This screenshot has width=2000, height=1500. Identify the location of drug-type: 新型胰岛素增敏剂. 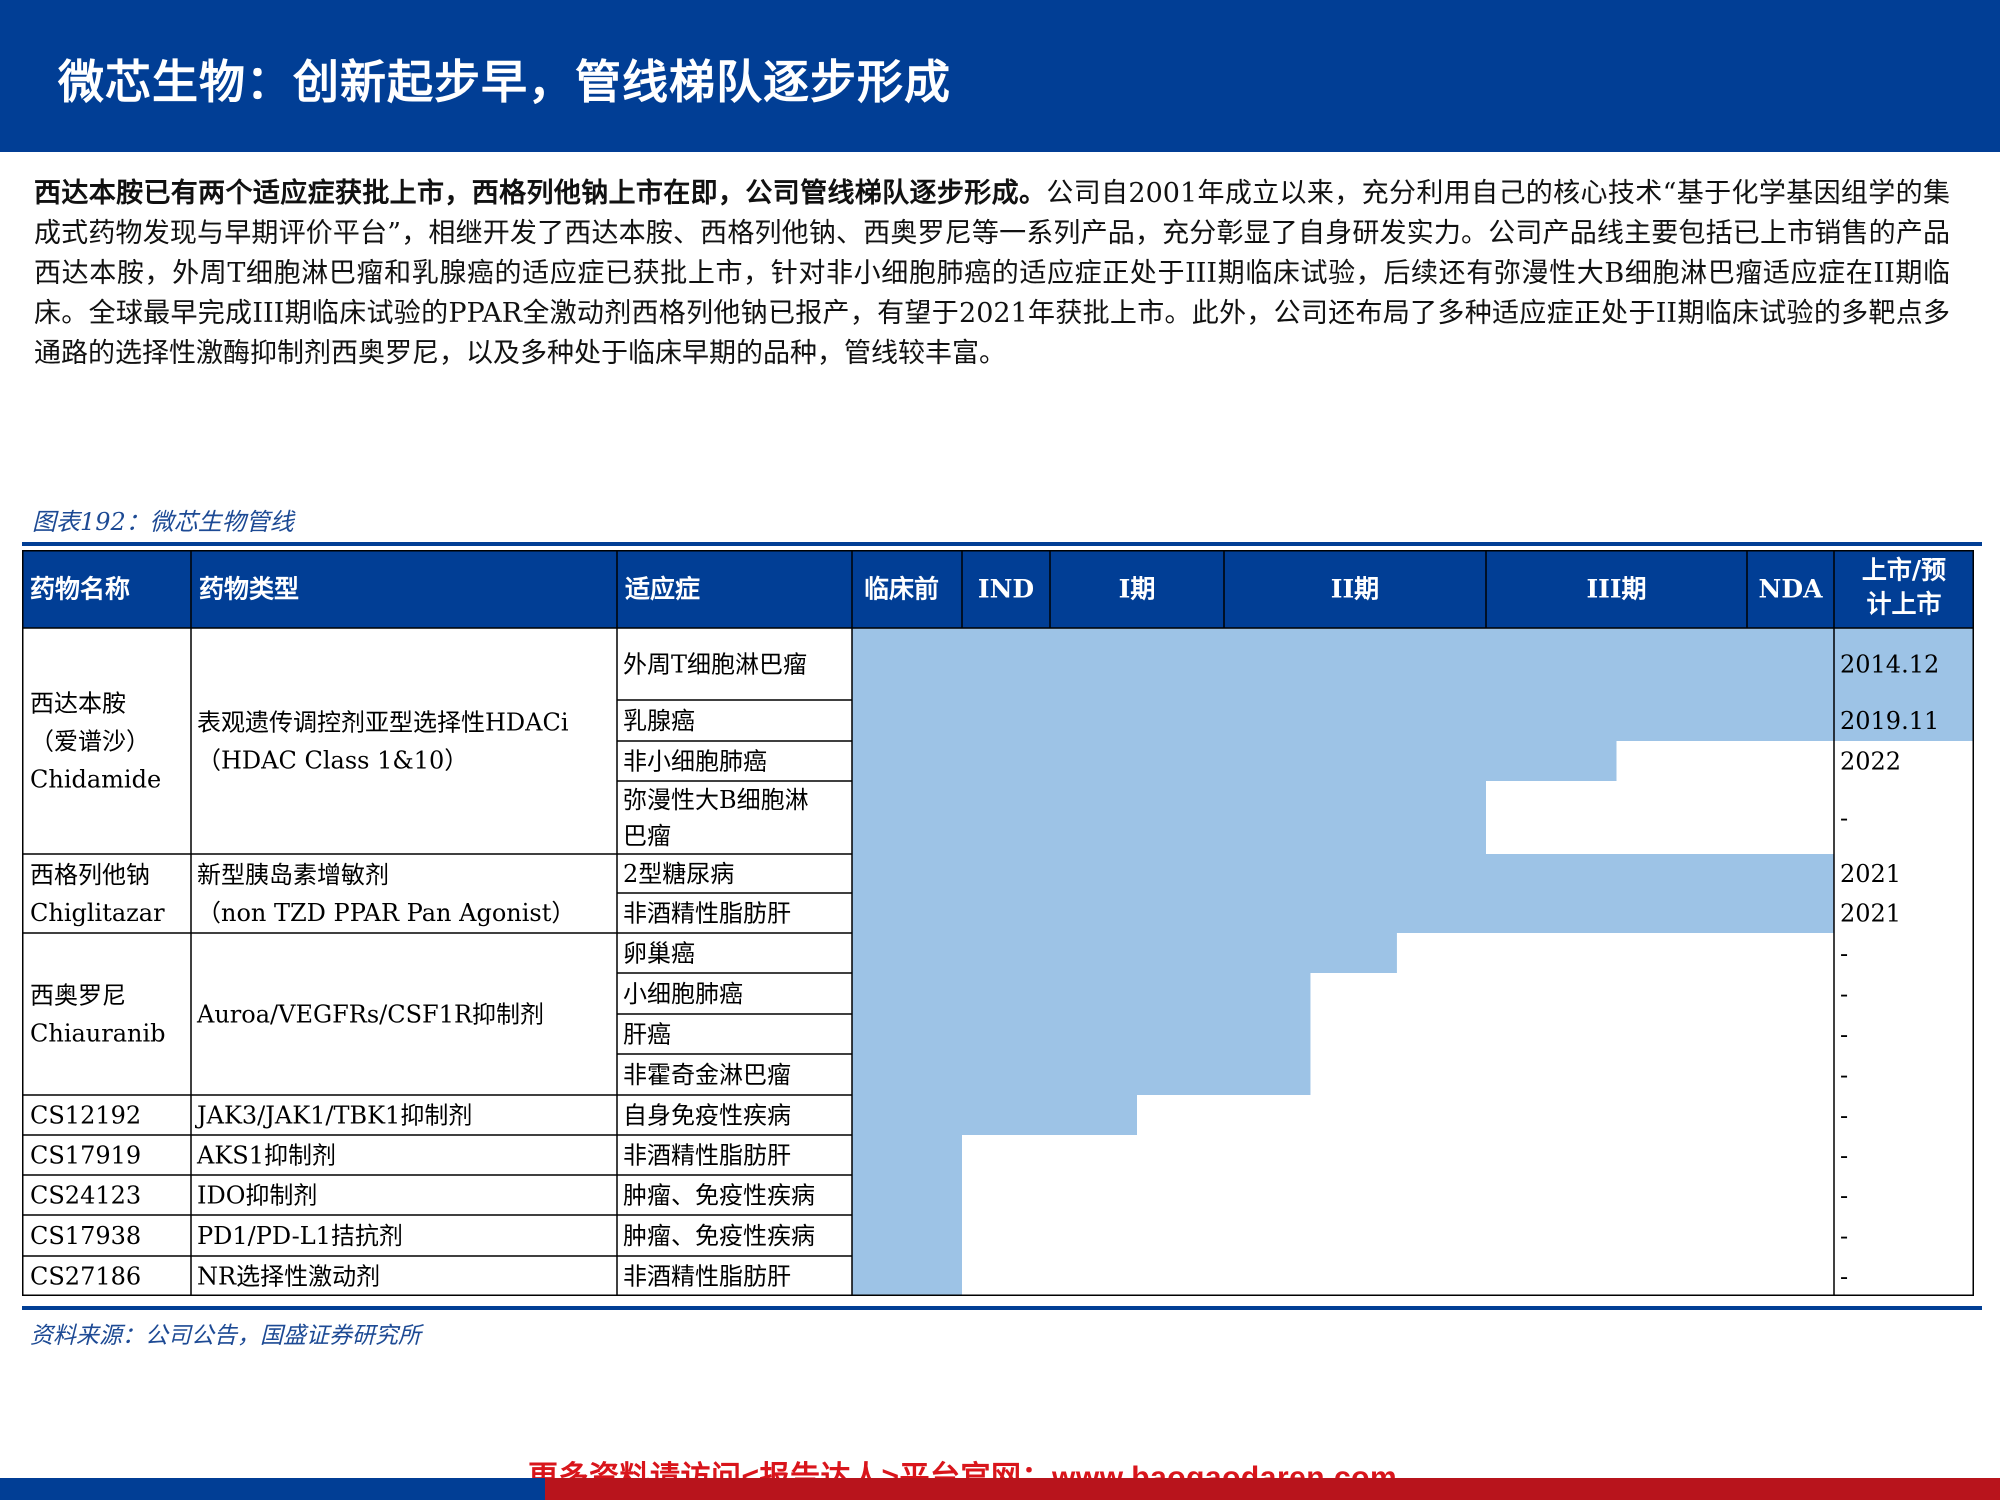
(293, 875).